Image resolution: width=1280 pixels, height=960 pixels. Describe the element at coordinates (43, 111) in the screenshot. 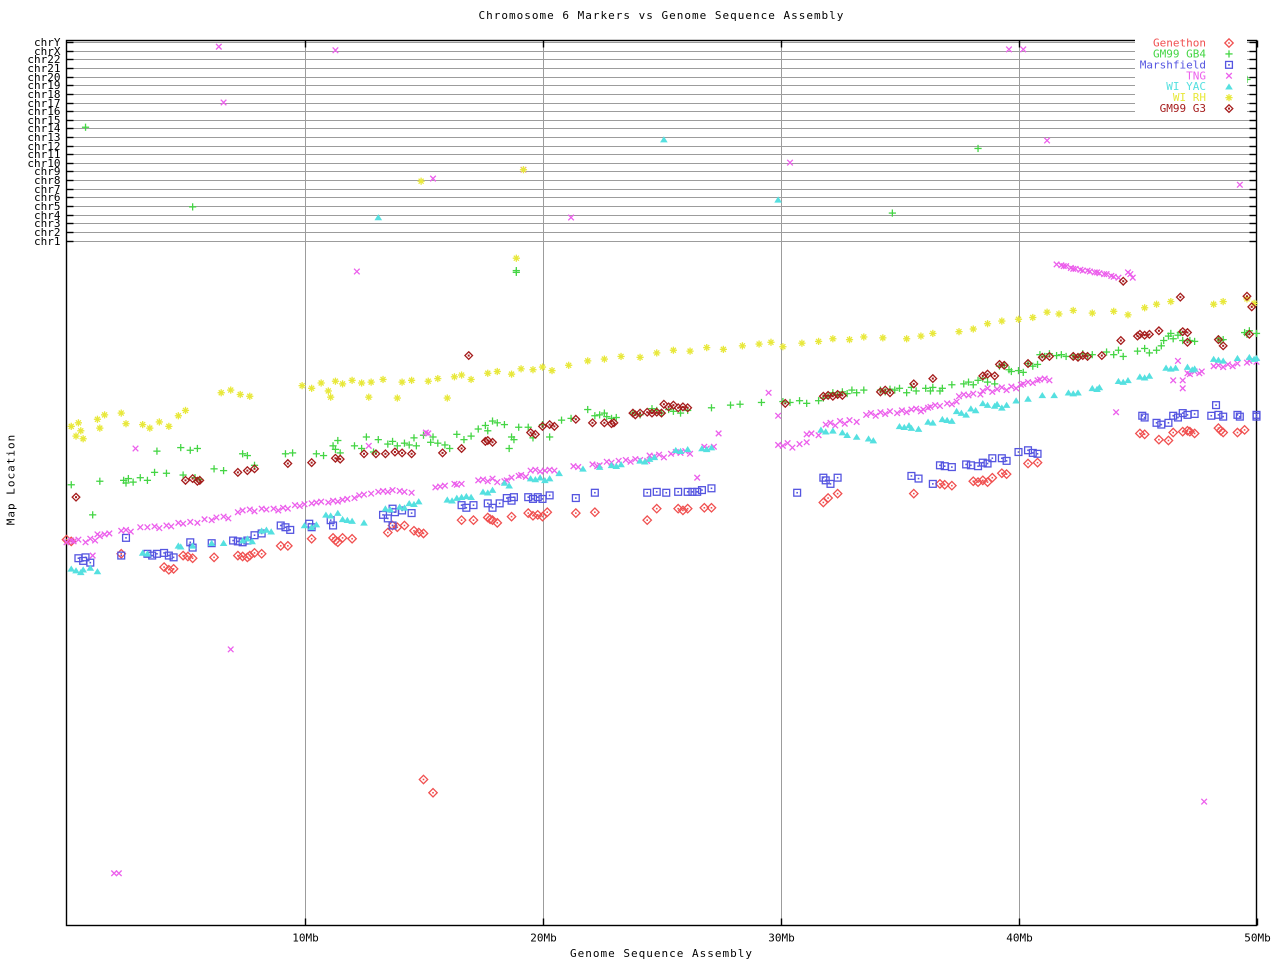

I see `y-tick-label: chr16` at that location.